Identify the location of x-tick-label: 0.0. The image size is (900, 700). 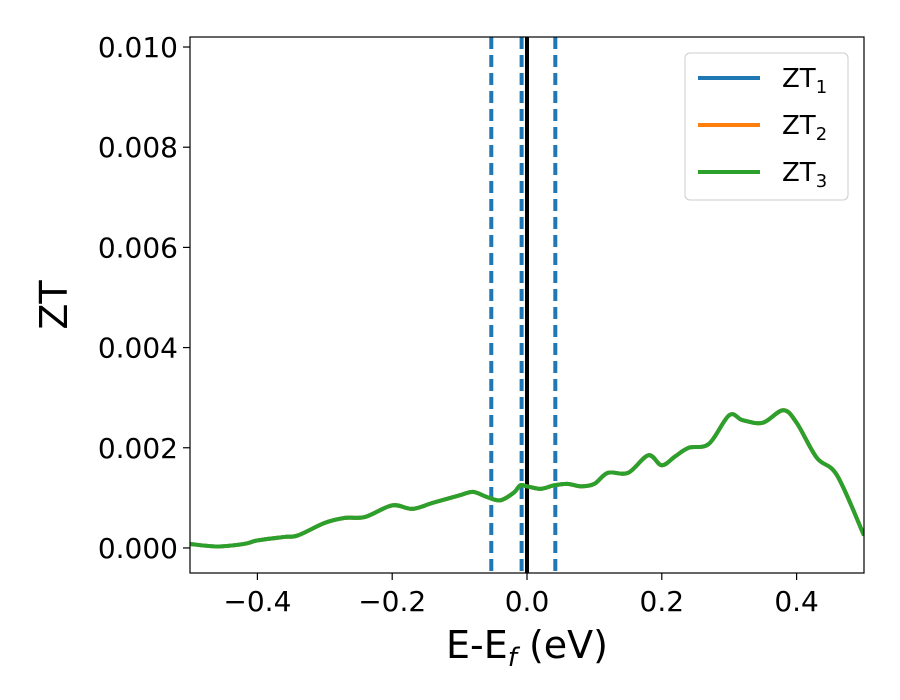
(527, 601).